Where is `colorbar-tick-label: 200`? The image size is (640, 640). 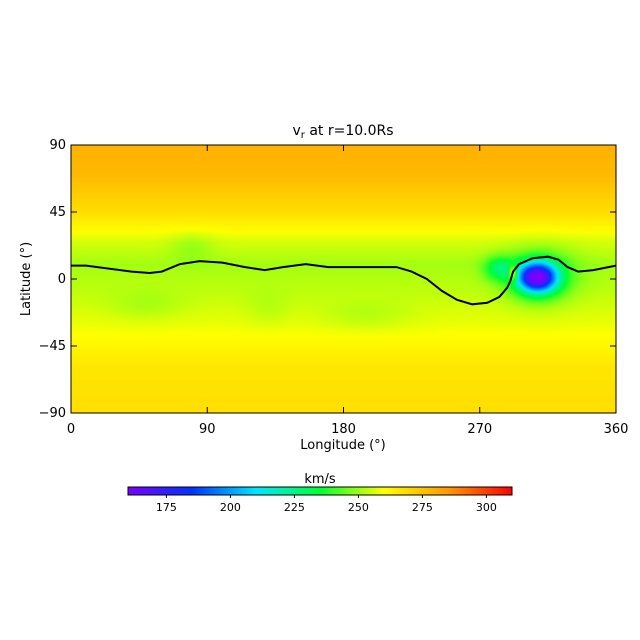
colorbar-tick-label: 200 is located at coordinates (230, 507).